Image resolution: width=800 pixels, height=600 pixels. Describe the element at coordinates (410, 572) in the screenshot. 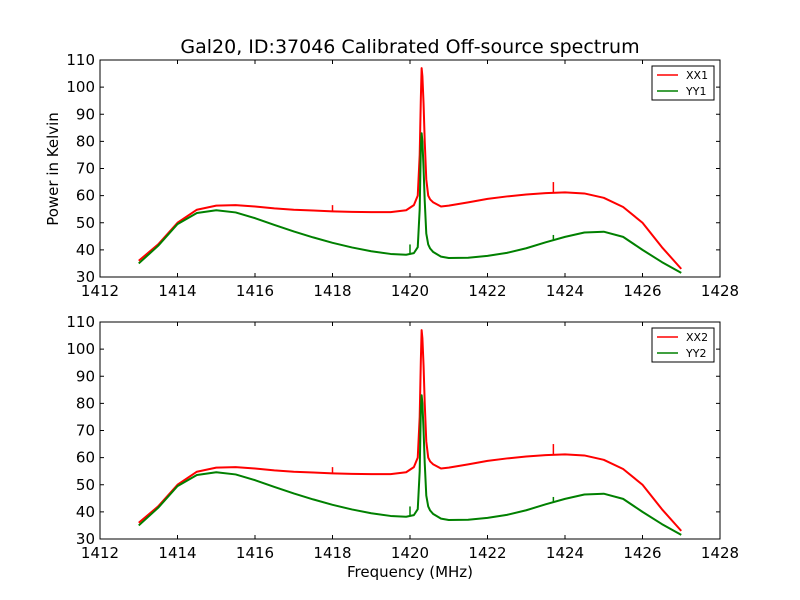

I see `x-axis-label: Frequency (MHz)` at that location.